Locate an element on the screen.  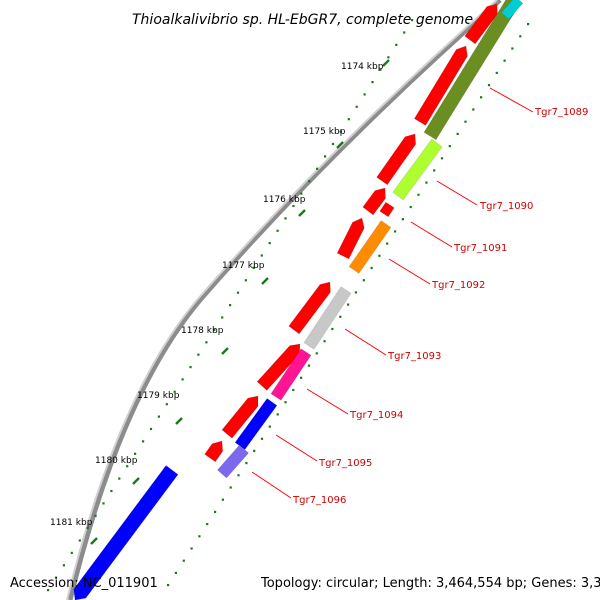
lower-left-blue-feature is located at coordinates (126, 532).